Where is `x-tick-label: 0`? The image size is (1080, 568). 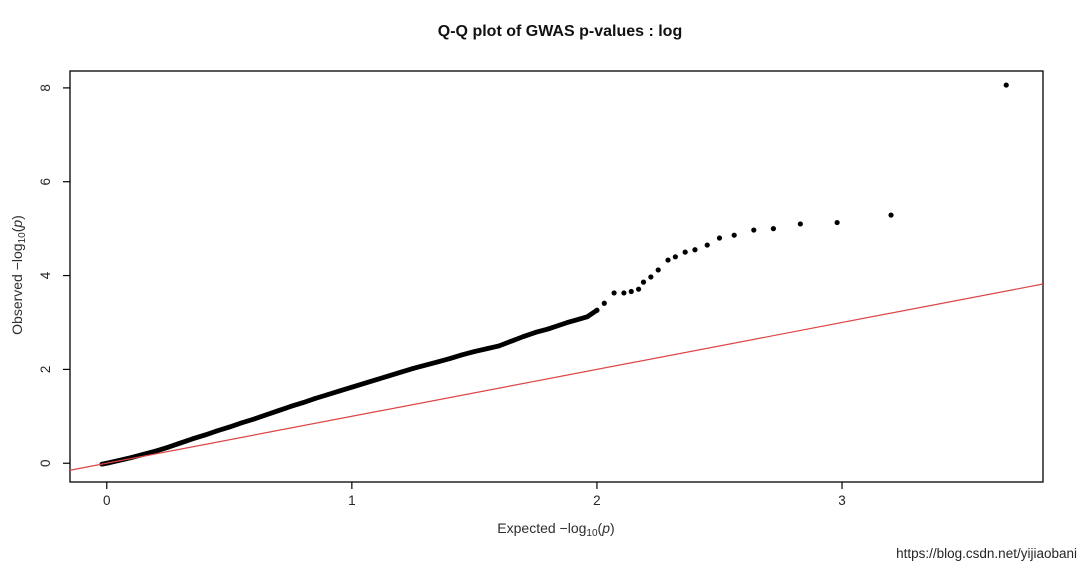 x-tick-label: 0 is located at coordinates (107, 500).